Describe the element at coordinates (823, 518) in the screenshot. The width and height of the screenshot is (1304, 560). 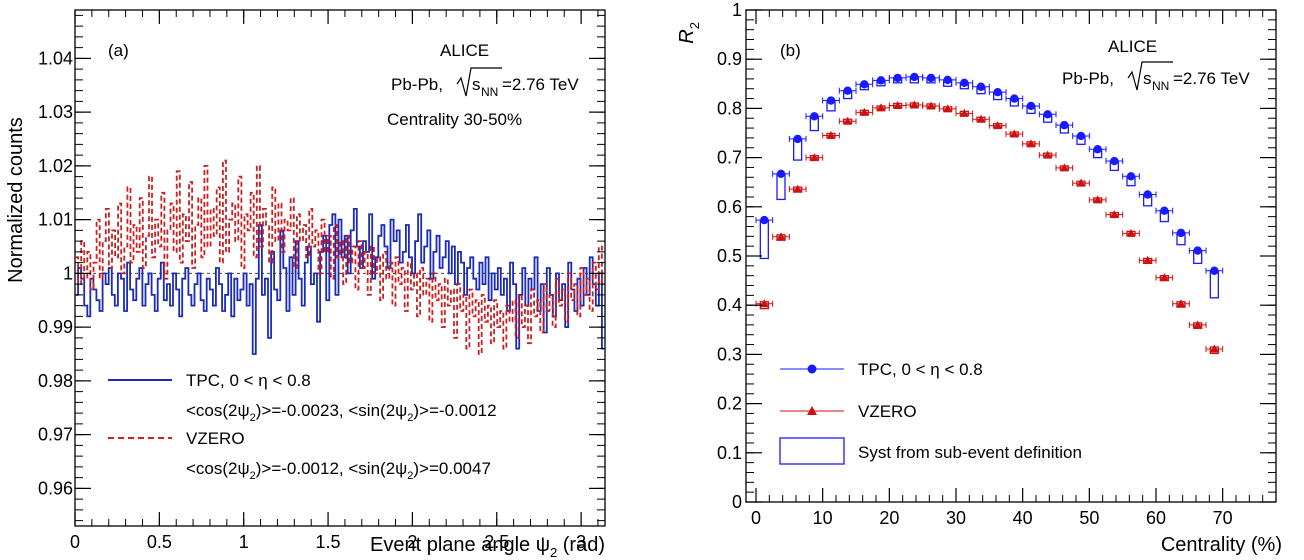
I see `x-tick-label-b: 10` at that location.